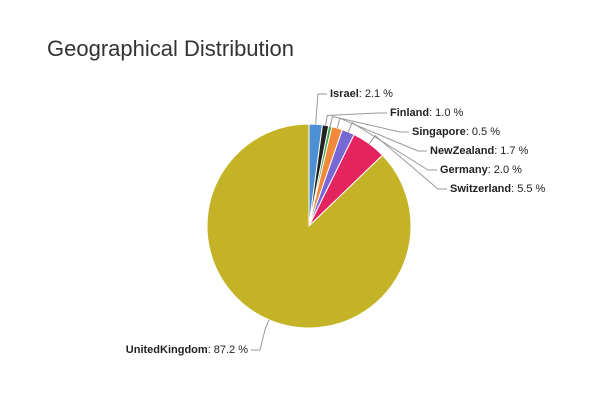 The height and width of the screenshot is (401, 604). I want to click on label-value: 5.5 %, so click(531, 189).